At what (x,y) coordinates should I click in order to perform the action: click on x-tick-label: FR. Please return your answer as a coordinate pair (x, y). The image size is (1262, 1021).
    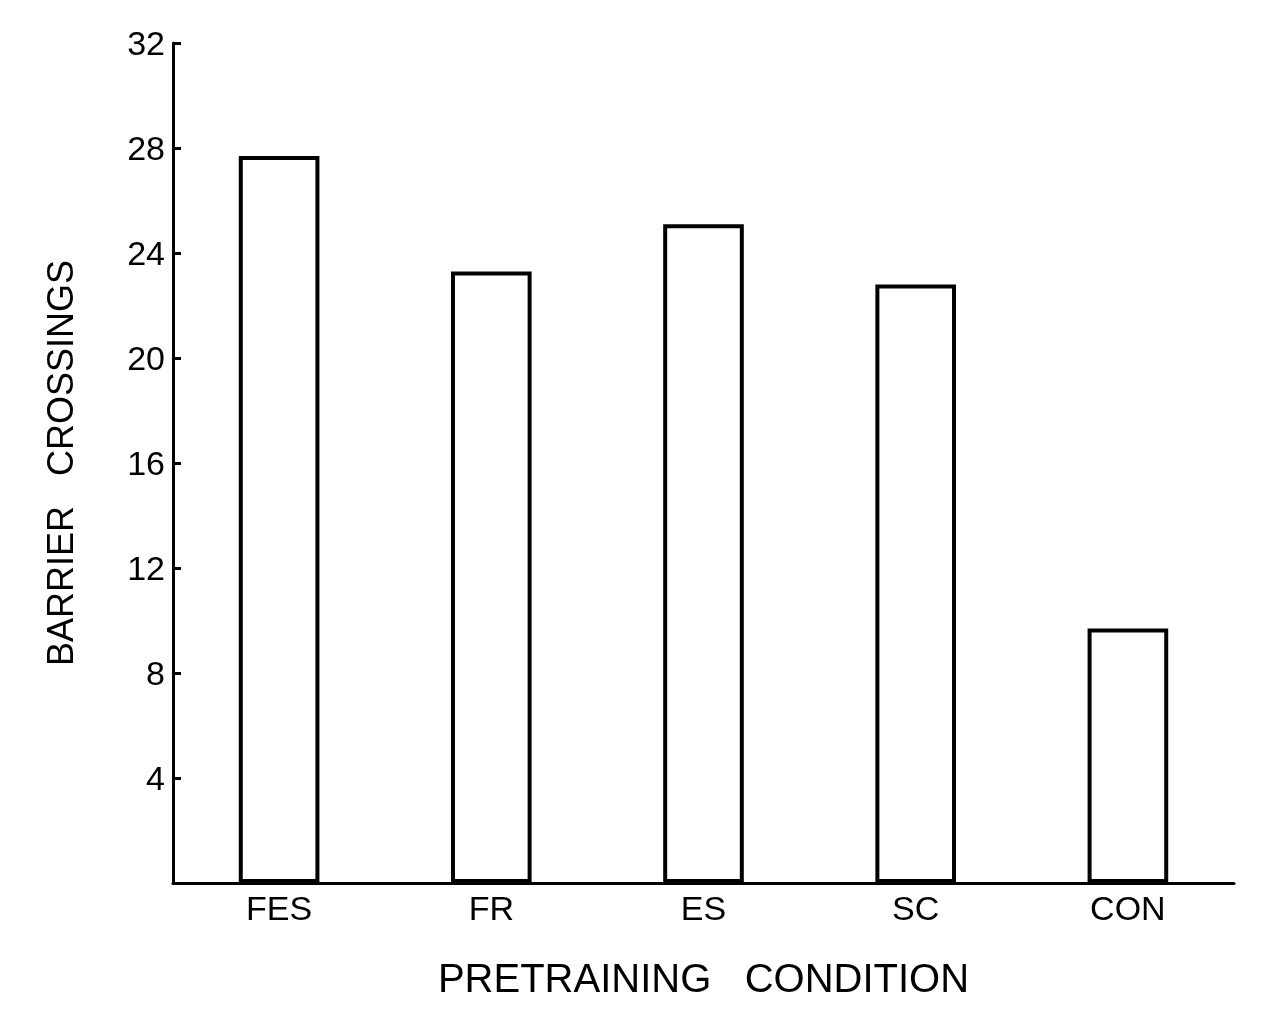
    Looking at the image, I should click on (491, 908).